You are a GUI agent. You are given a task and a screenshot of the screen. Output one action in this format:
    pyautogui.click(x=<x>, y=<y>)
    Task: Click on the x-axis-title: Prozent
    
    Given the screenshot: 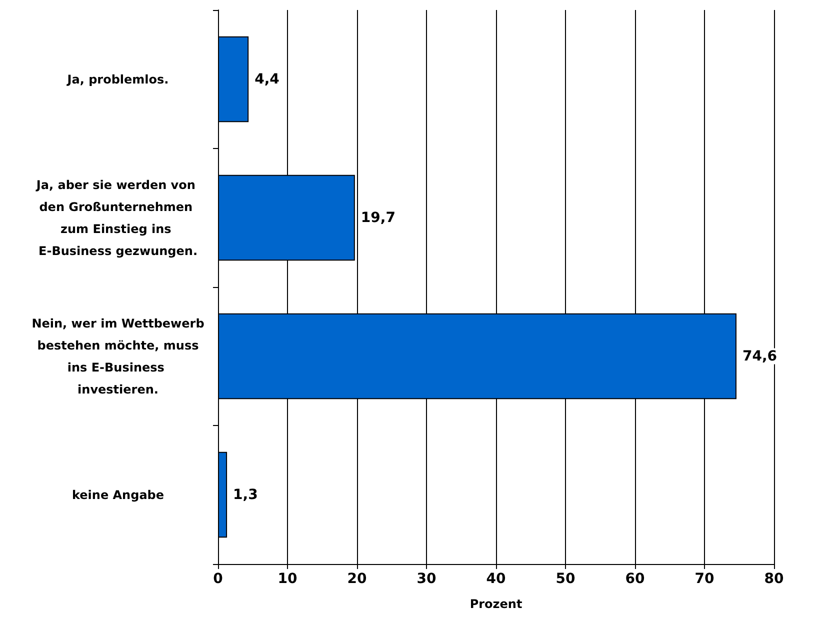 What is the action you would take?
    pyautogui.click(x=496, y=604)
    